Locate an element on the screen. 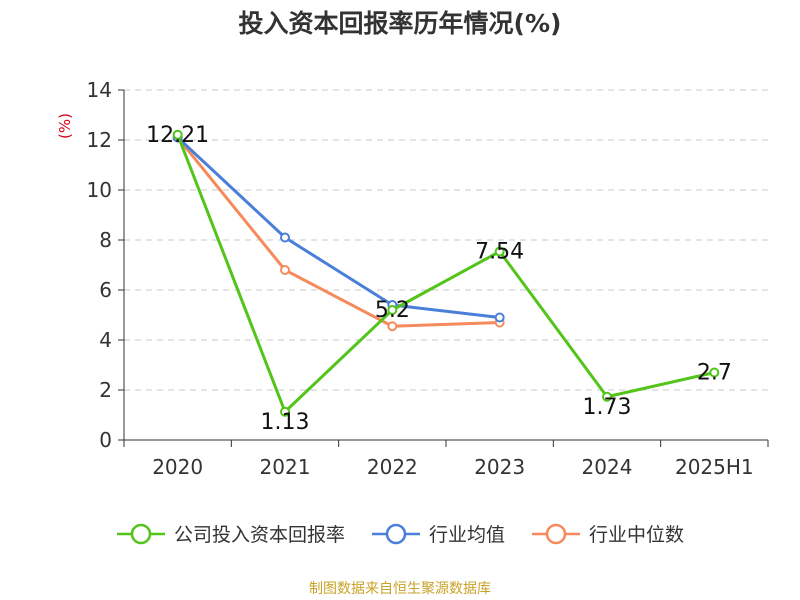 Image resolution: width=800 pixels, height=600 pixels. data-label: 5.2 is located at coordinates (392, 310).